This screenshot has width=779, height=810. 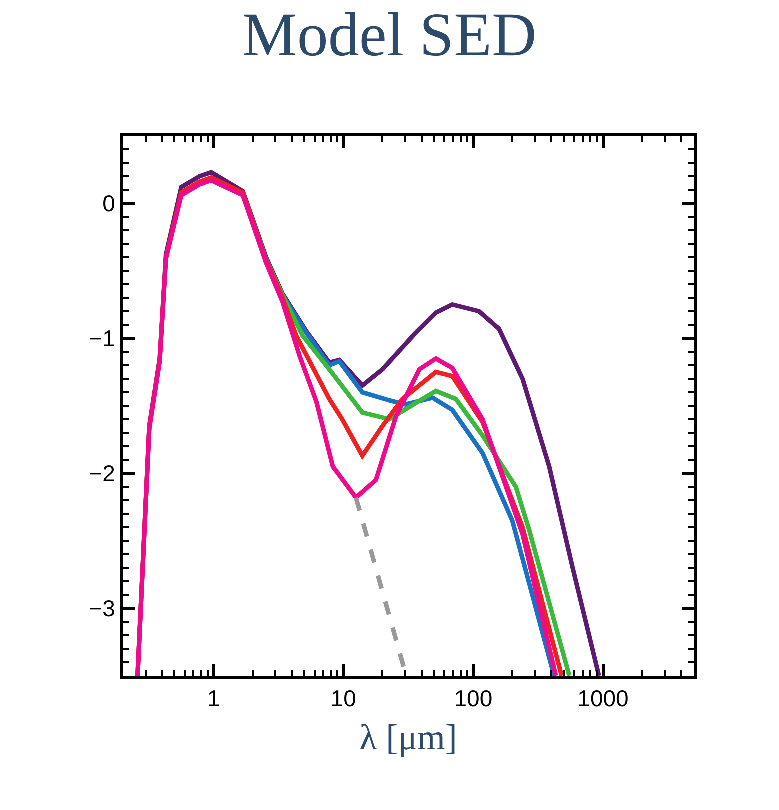 What do you see at coordinates (343, 699) in the screenshot?
I see `x-tick-label: 10` at bounding box center [343, 699].